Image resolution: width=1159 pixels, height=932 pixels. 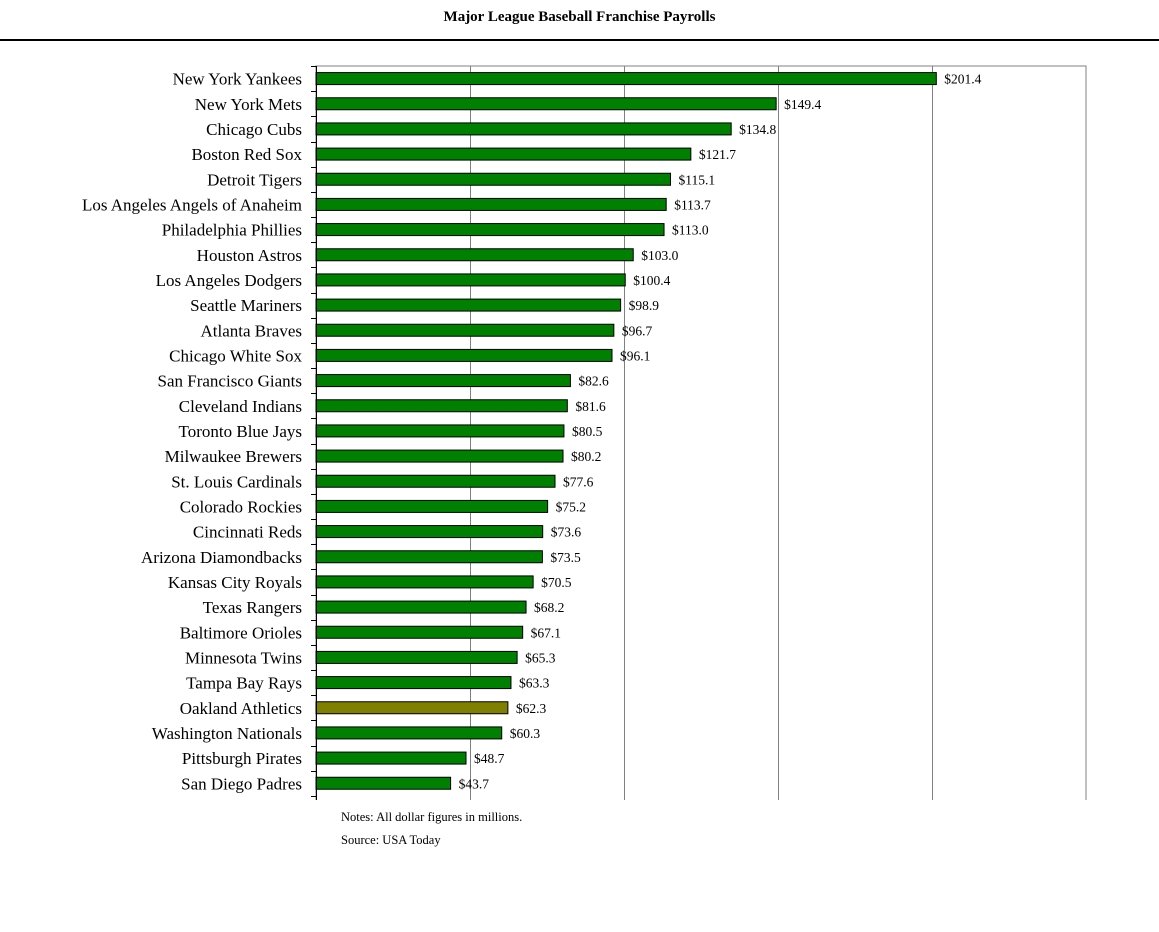 What do you see at coordinates (578, 481) in the screenshot?
I see `data-label: $77.6` at bounding box center [578, 481].